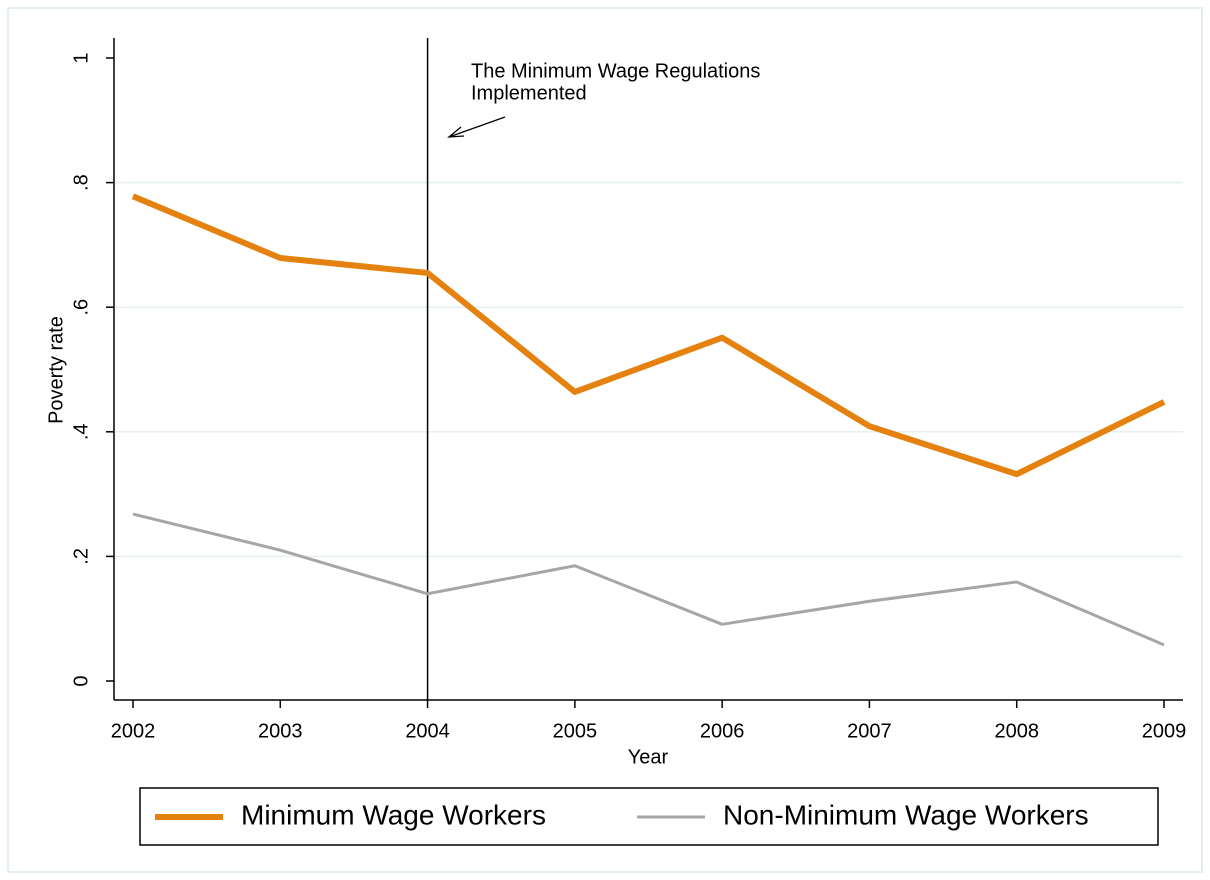 The image size is (1210, 880). What do you see at coordinates (722, 731) in the screenshot?
I see `x-tick-label: 2006` at bounding box center [722, 731].